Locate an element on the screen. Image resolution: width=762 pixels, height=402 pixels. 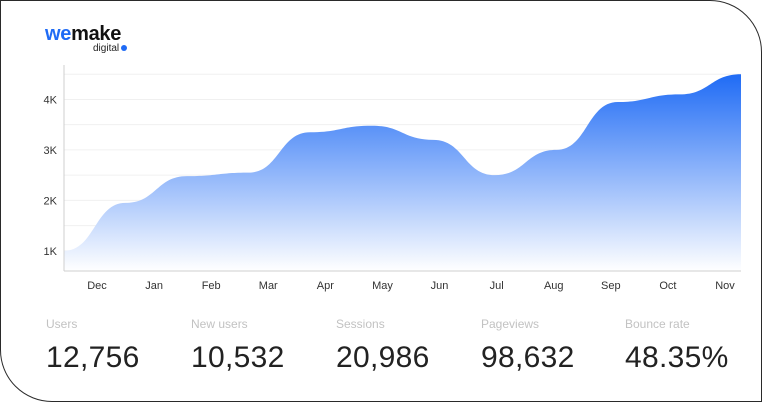
y-tick-label: 1K is located at coordinates (51, 252).